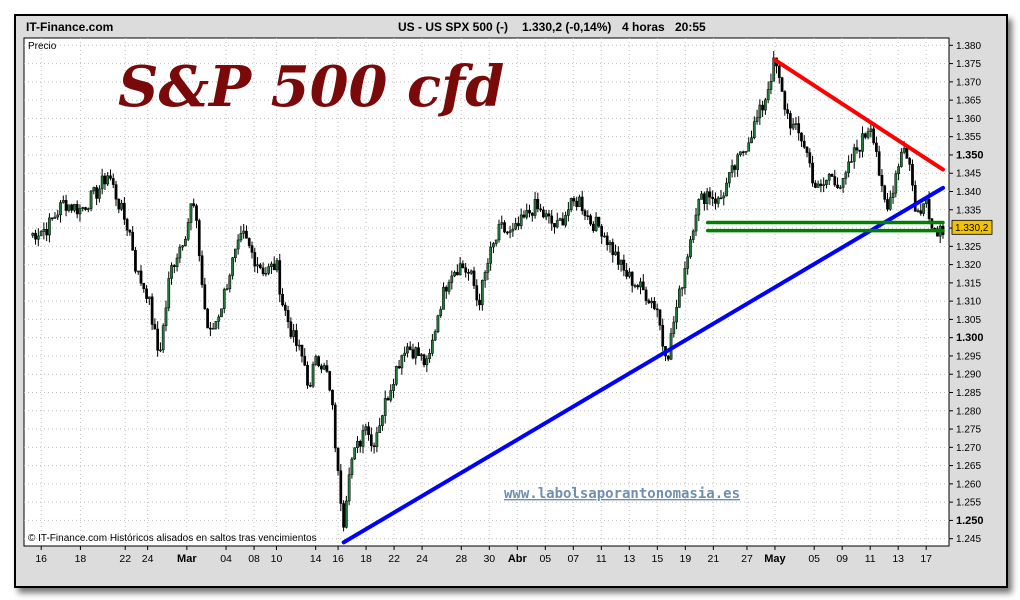 This screenshot has height=600, width=1020. I want to click on y-tick-label: 1.285, so click(968, 393).